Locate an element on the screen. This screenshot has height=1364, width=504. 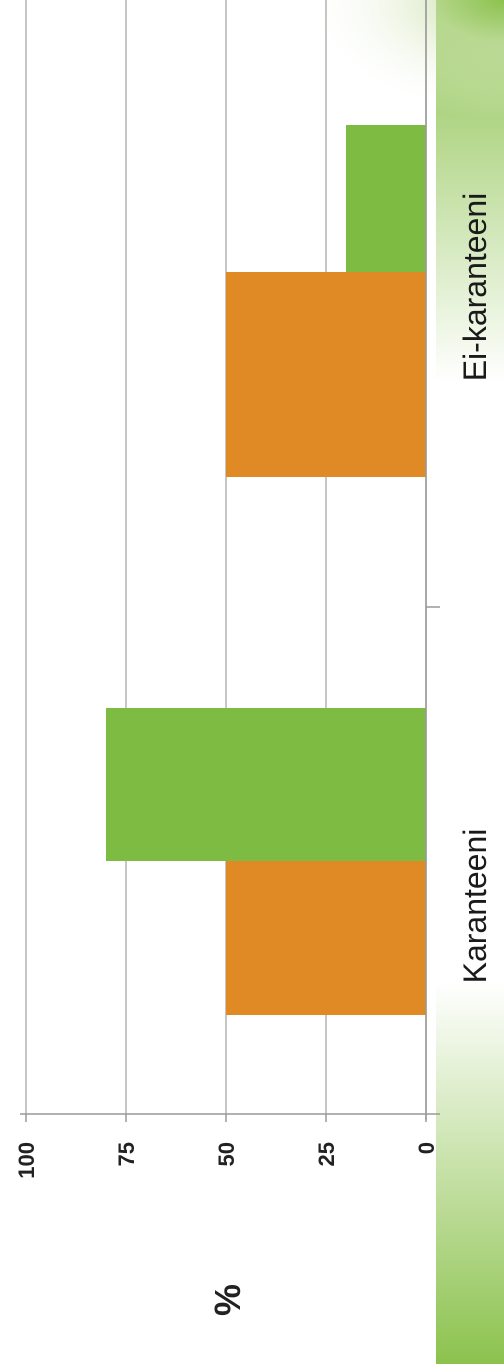
y-tick-labels: 0 25 50 75 100 is located at coordinates (226, 1160).